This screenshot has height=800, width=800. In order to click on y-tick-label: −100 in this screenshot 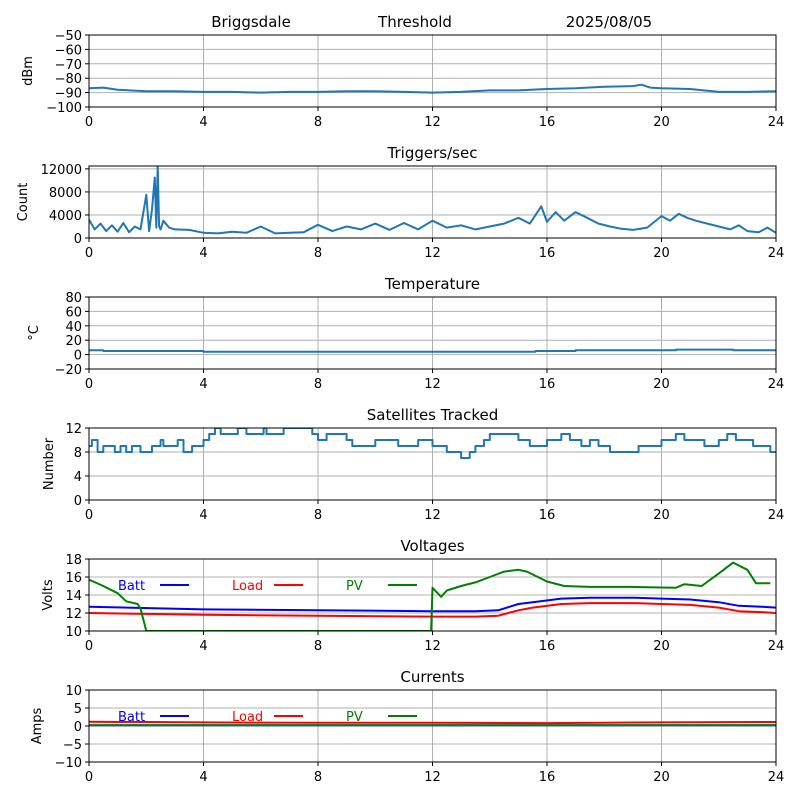, I will do `click(64, 108)`.